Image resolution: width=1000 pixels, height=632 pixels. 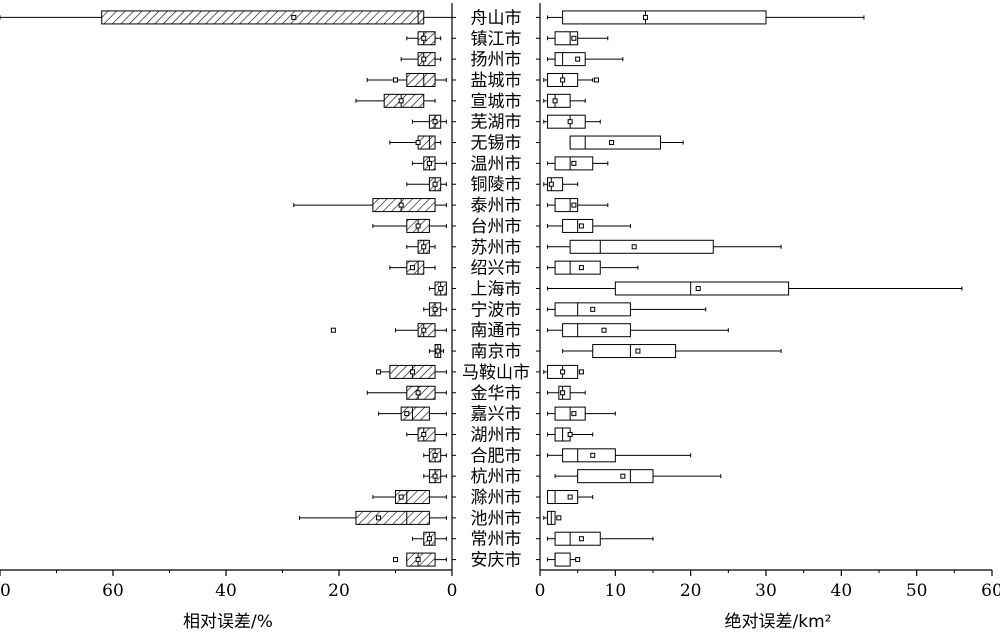 What do you see at coordinates (496, 394) in the screenshot?
I see `category-label: 金华市` at bounding box center [496, 394].